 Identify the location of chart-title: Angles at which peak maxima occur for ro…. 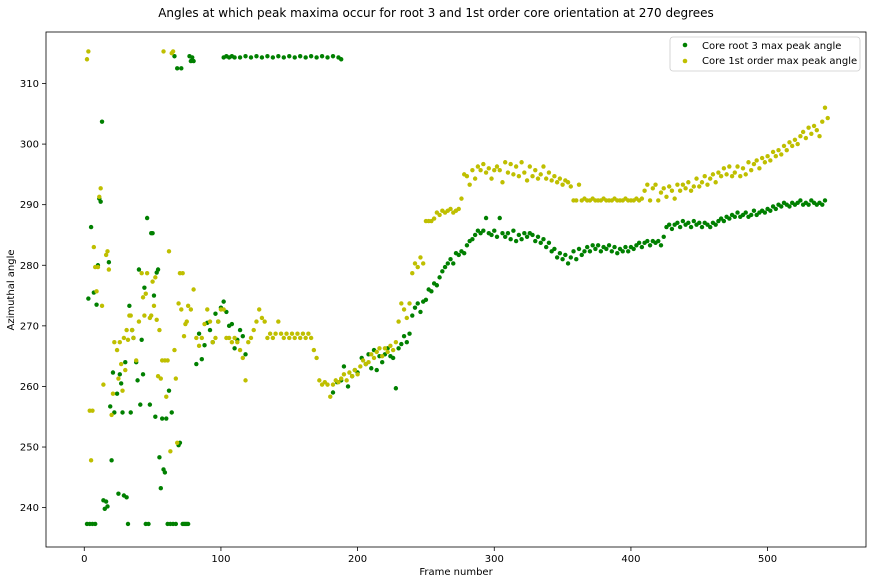
(436, 13).